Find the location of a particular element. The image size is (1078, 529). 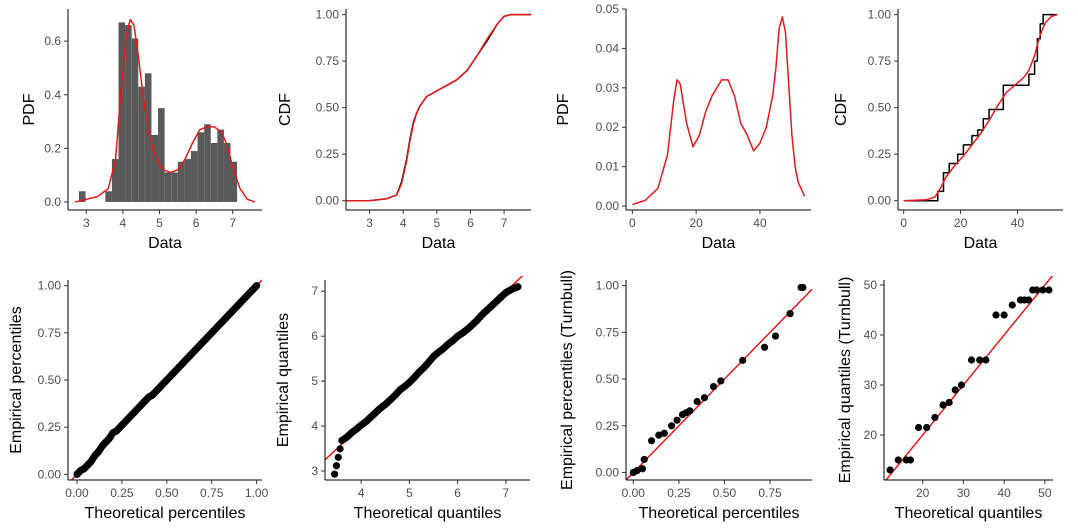

y-tick-label: 40 is located at coordinates (871, 335).